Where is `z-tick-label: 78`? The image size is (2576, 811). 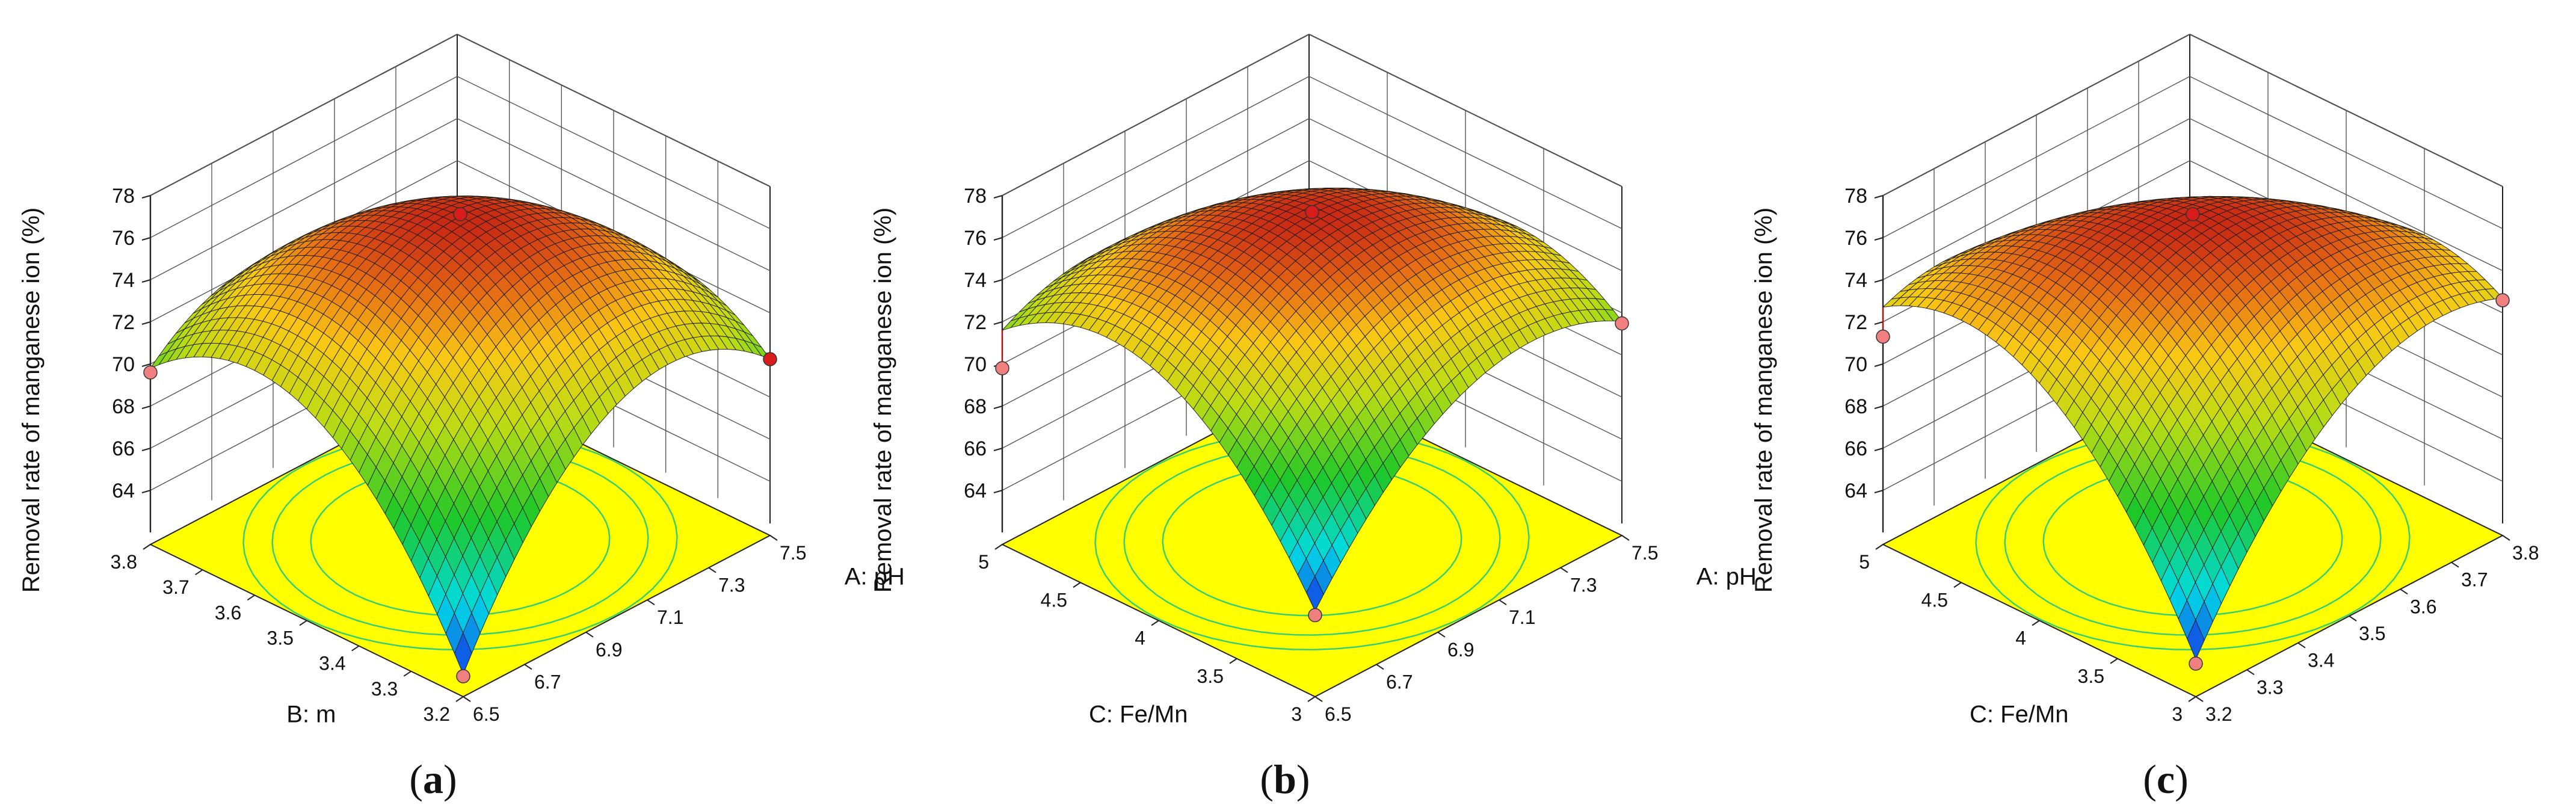
z-tick-label: 78 is located at coordinates (1855, 196).